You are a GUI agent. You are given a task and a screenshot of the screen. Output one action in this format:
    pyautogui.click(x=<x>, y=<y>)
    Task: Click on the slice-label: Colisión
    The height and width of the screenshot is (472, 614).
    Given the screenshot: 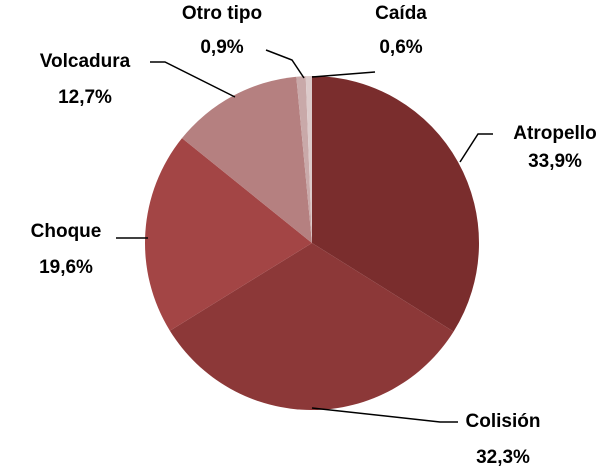 What is the action you would take?
    pyautogui.click(x=503, y=421)
    